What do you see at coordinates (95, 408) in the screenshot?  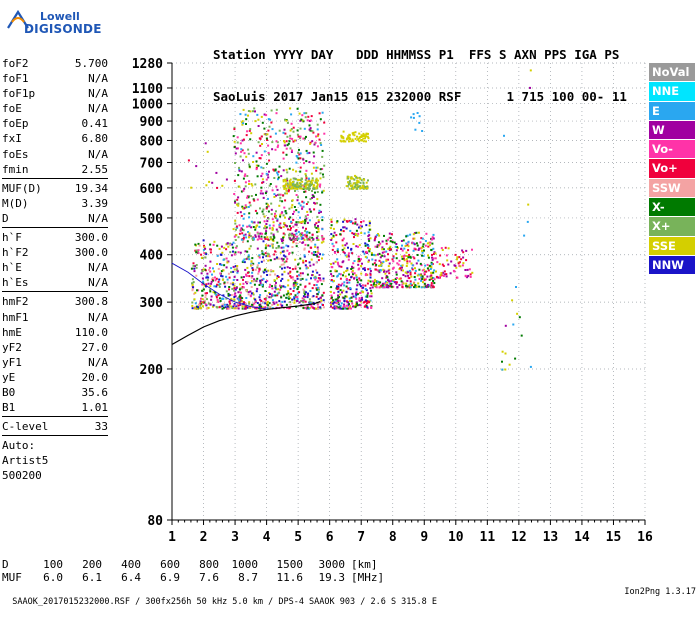 I see `param-value: 1.01` at bounding box center [95, 408].